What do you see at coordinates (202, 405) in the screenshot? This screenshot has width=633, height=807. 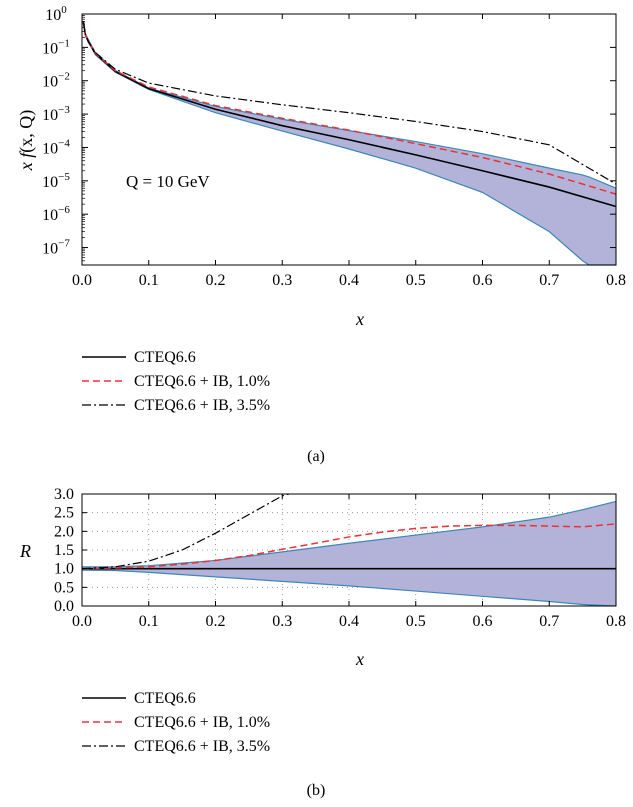 I see `panel-a-legend-label-2: CTEQ6.6 + IB, 3.5%` at bounding box center [202, 405].